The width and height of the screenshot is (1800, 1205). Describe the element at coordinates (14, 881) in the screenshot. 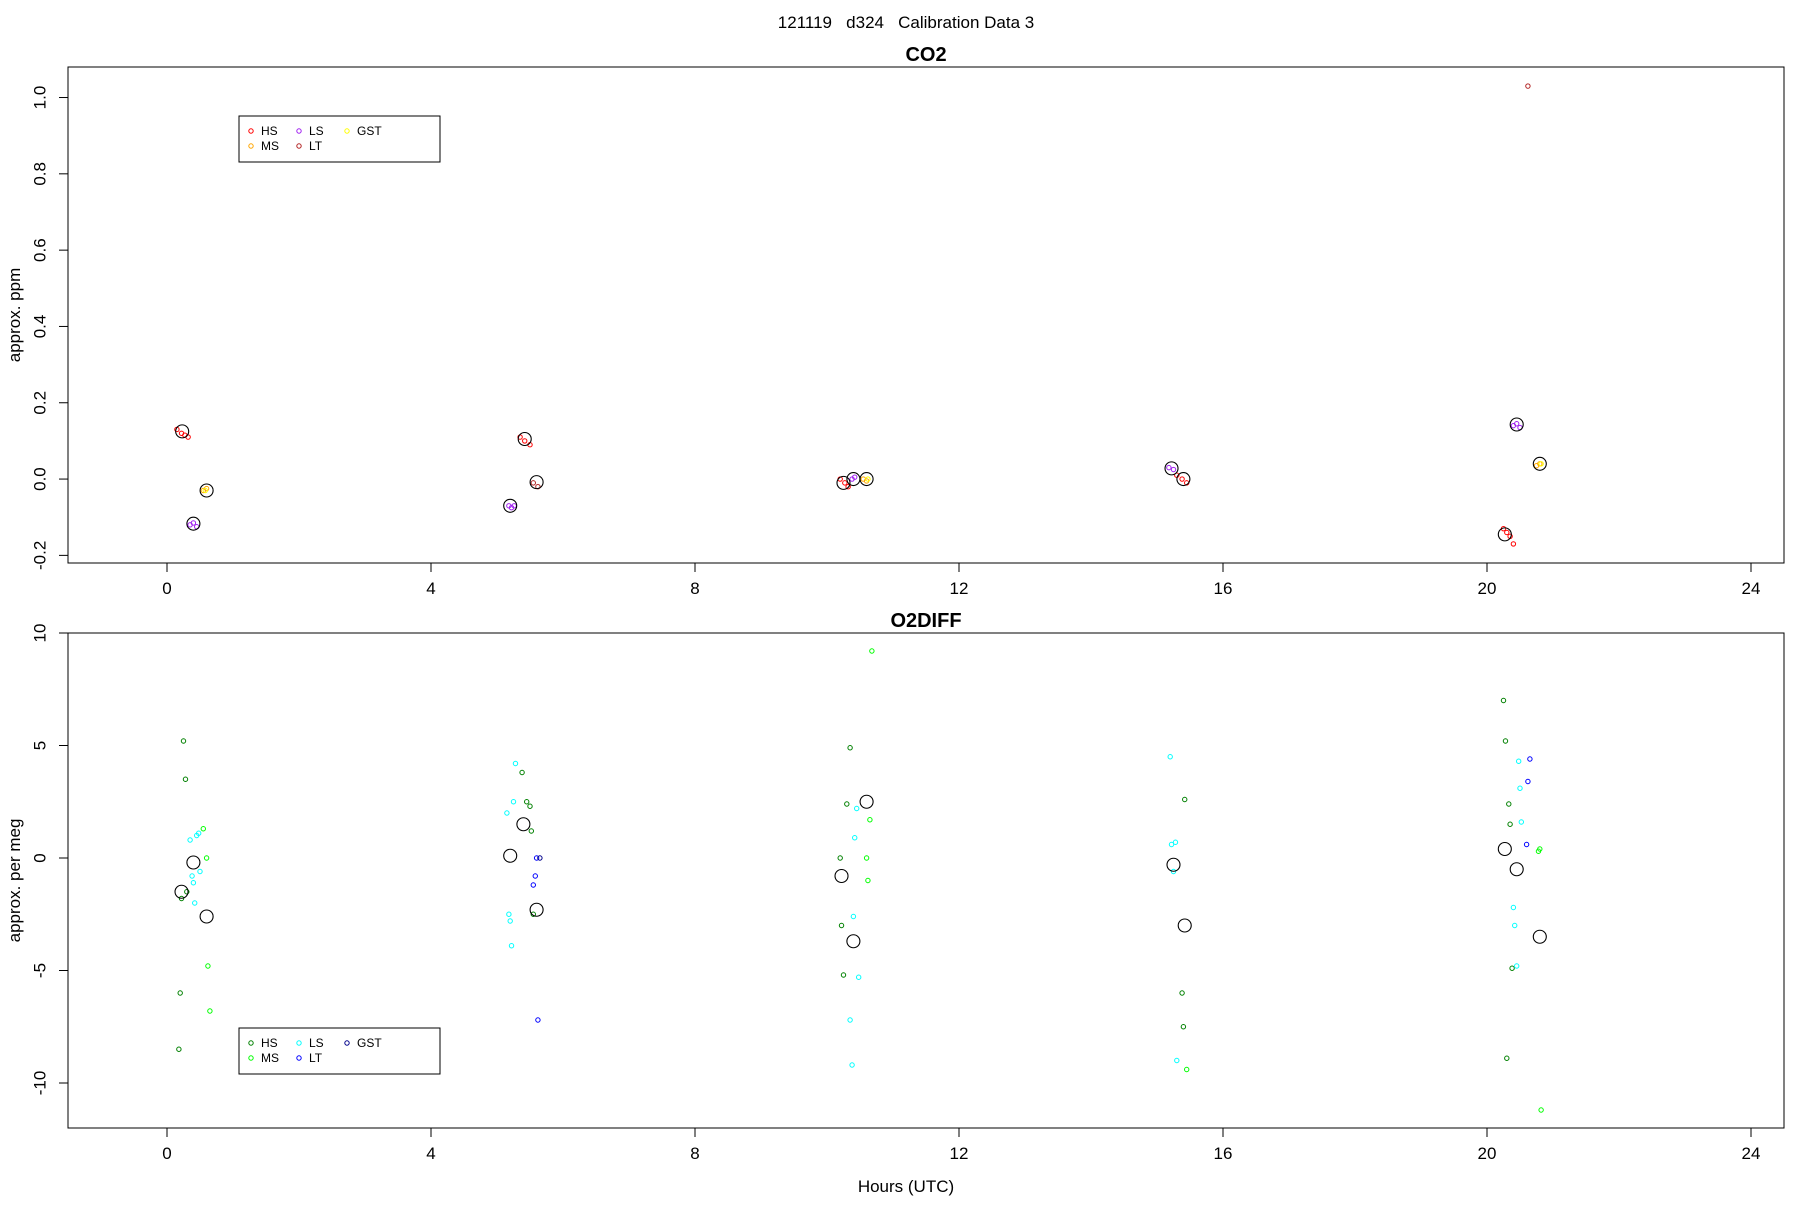

I see `o2diff-y-axis-title: approx. per meg` at that location.